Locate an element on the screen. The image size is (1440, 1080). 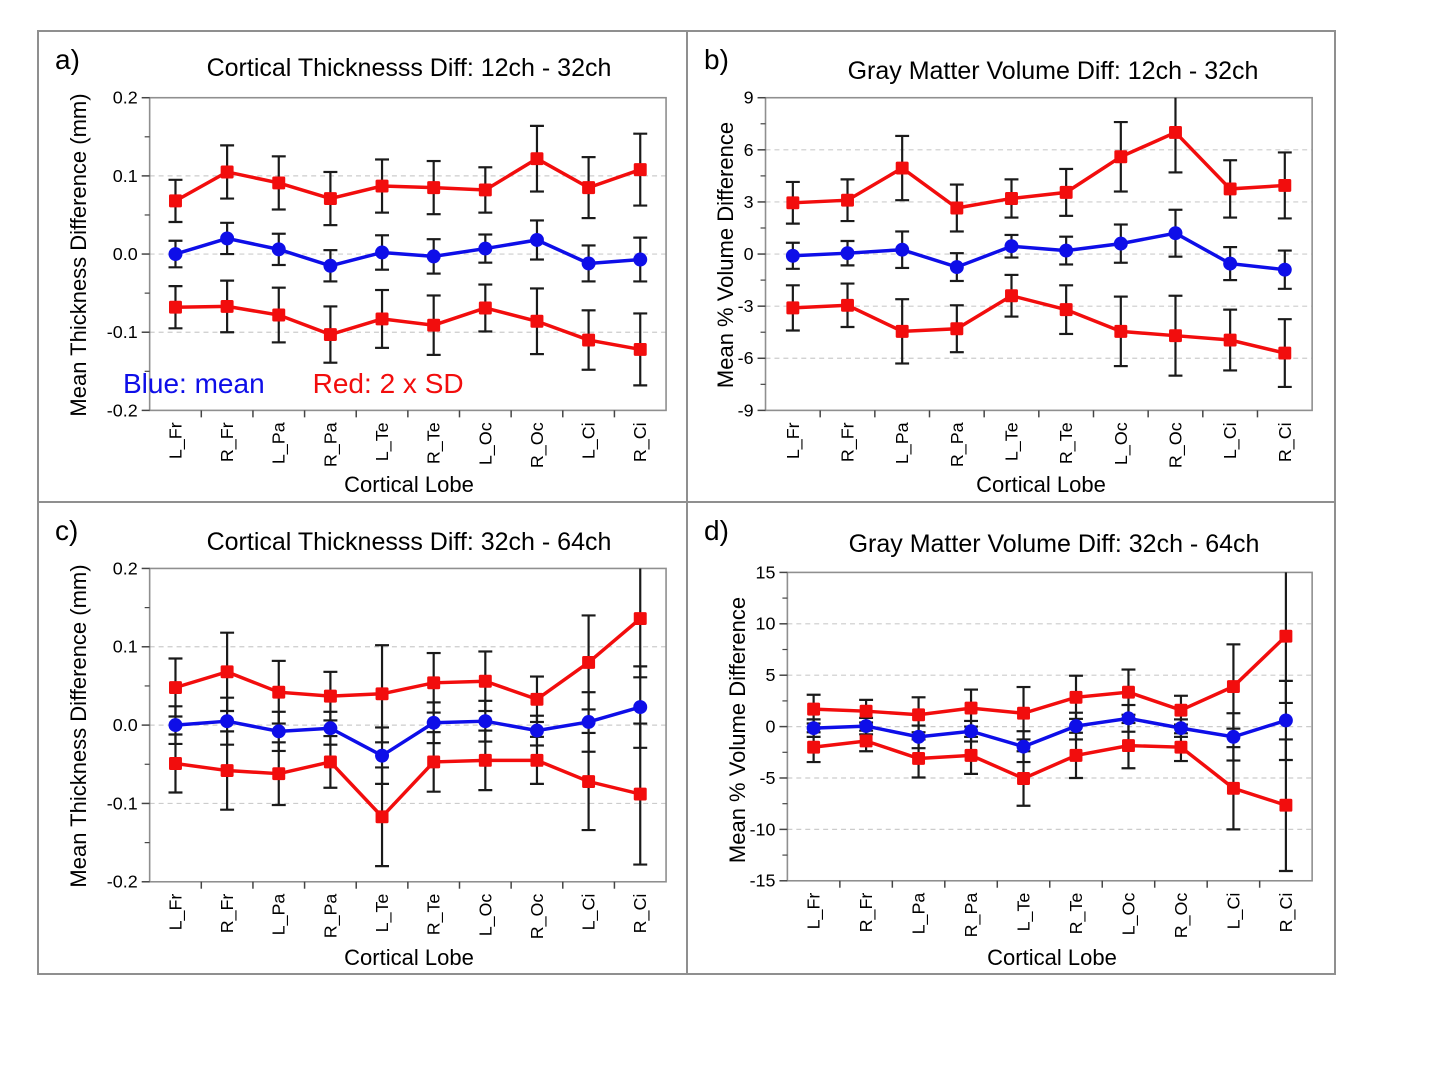
panel-letter-a: a) is located at coordinates (67, 59).